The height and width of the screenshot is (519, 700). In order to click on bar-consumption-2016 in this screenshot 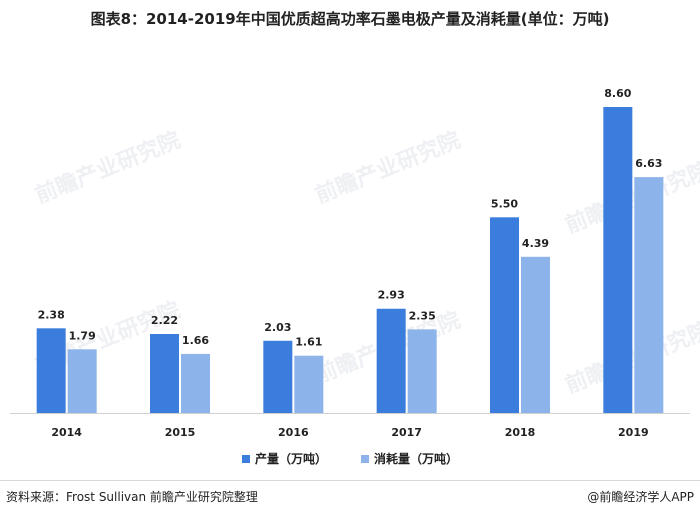, I will do `click(309, 384)`.